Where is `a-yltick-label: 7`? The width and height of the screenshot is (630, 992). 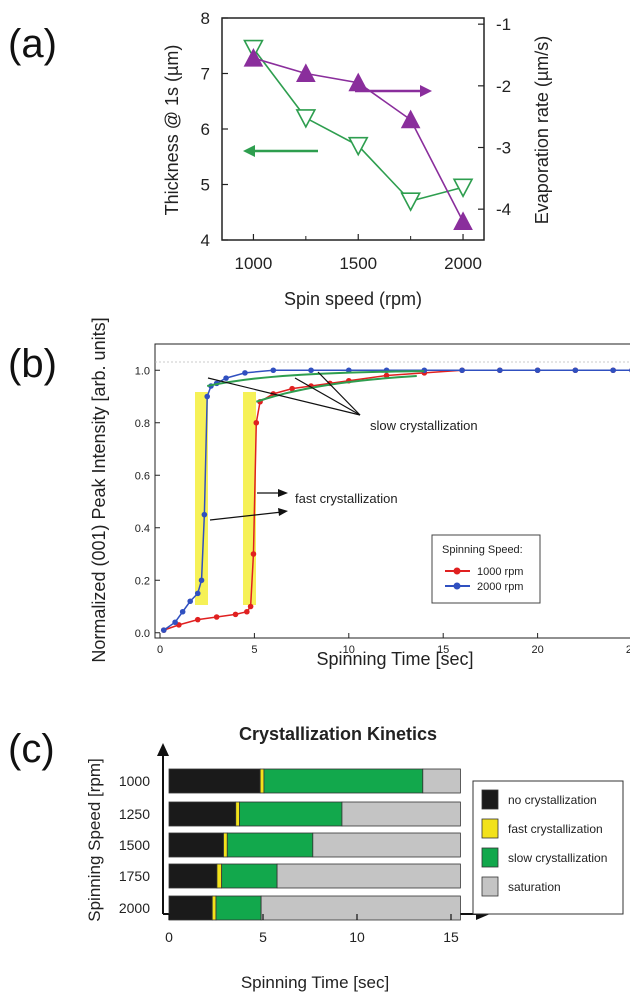
a-yltick-label: 7 is located at coordinates (205, 74).